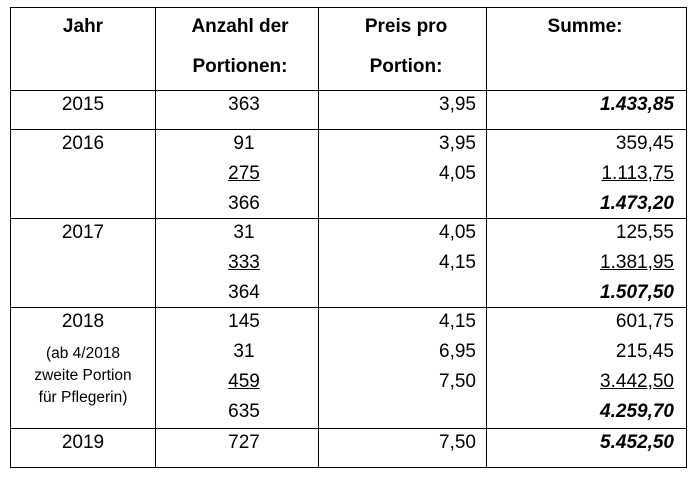 The height and width of the screenshot is (479, 698). What do you see at coordinates (244, 262) in the screenshot?
I see `portions: 333` at bounding box center [244, 262].